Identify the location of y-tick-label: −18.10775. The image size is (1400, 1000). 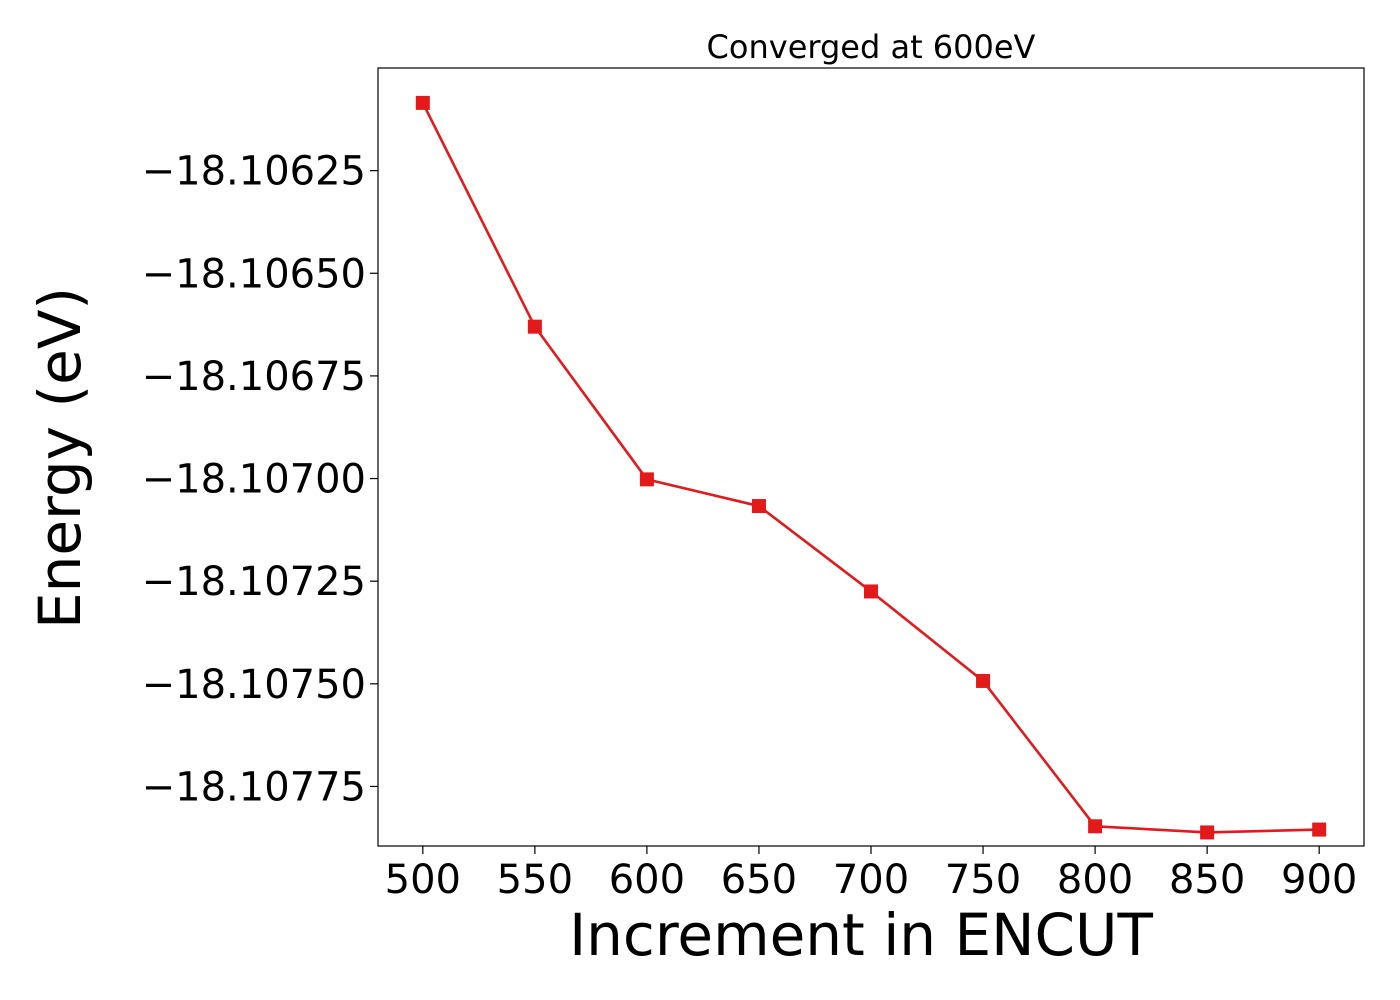
(254, 787).